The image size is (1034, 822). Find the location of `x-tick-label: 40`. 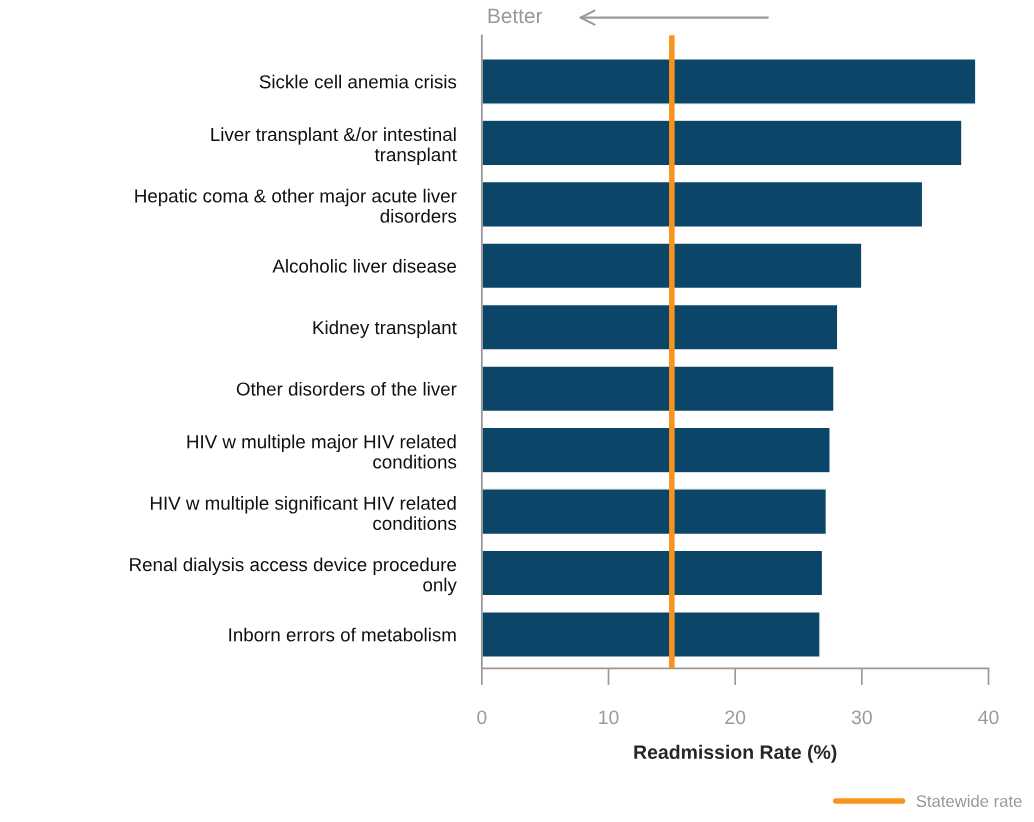

x-tick-label: 40 is located at coordinates (988, 717).